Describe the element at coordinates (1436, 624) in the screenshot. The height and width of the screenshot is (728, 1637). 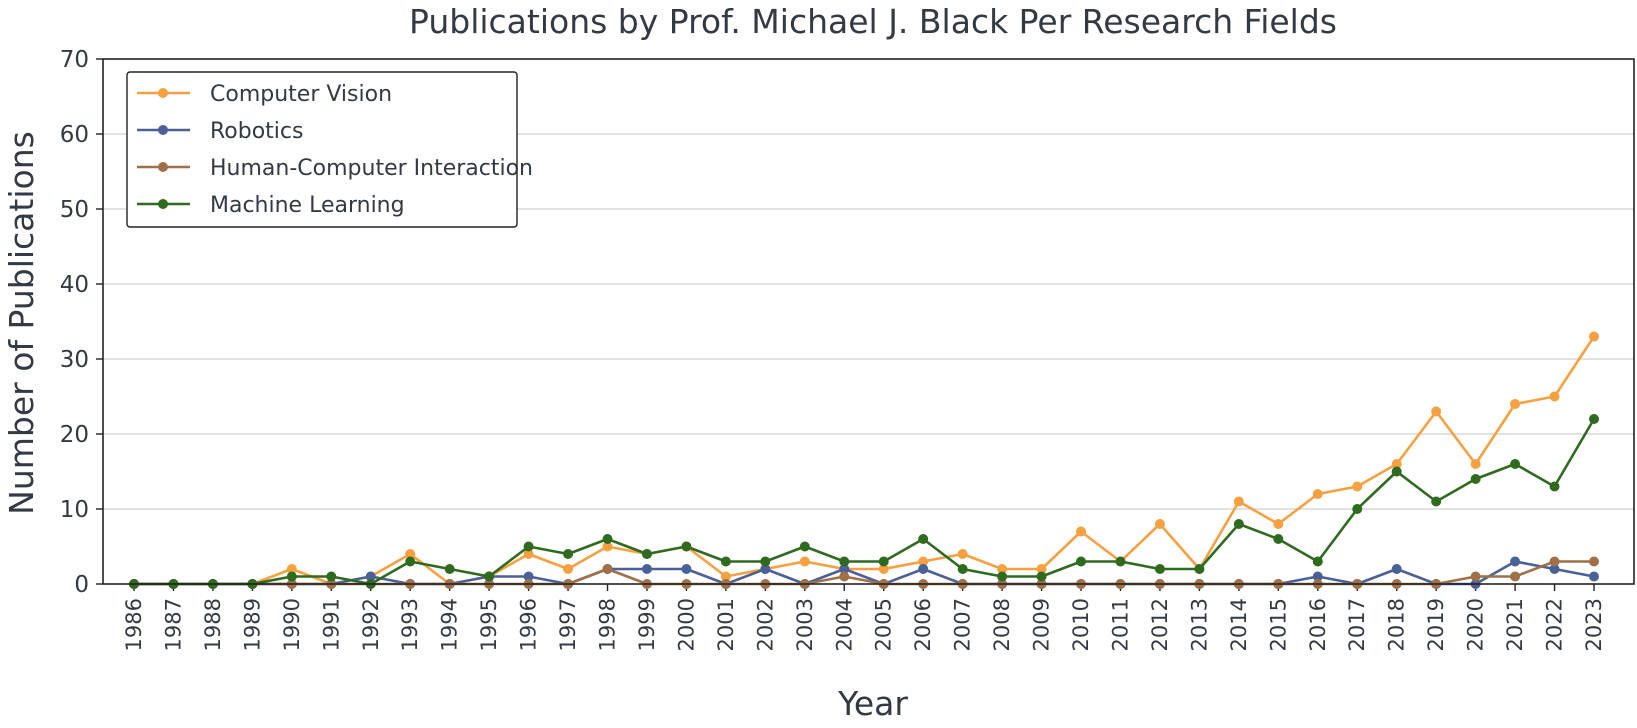
I see `x-tick-label: 2019` at that location.